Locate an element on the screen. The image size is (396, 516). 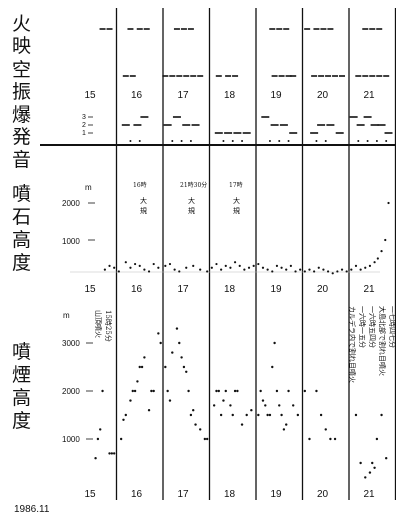
label-explosion-char2: 発 is located at coordinates (21, 137).